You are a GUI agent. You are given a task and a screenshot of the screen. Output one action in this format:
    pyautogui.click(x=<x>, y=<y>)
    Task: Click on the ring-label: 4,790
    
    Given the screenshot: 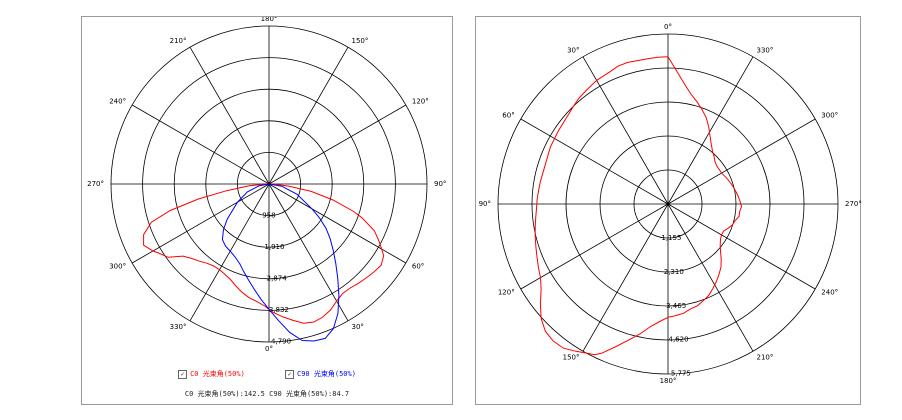 What is the action you would take?
    pyautogui.click(x=281, y=342)
    